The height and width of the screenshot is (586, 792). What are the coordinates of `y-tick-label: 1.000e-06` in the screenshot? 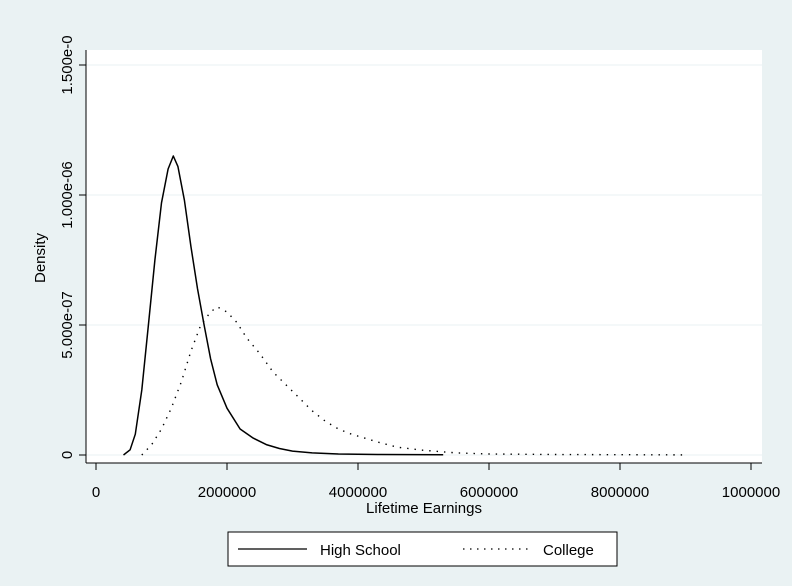 It's located at (67, 195).